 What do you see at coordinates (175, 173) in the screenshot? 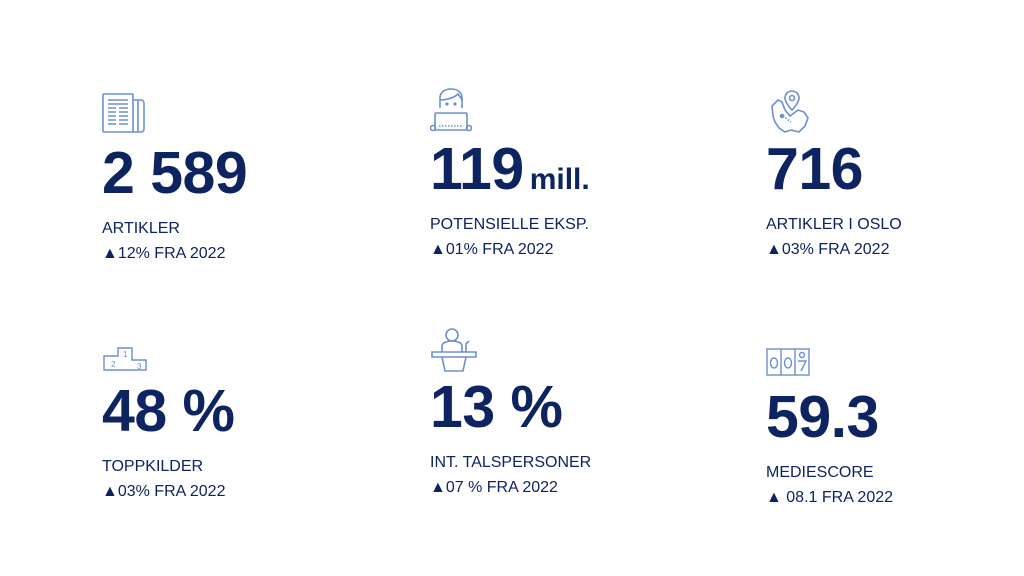
I see `stat-value: 2 589` at bounding box center [175, 173].